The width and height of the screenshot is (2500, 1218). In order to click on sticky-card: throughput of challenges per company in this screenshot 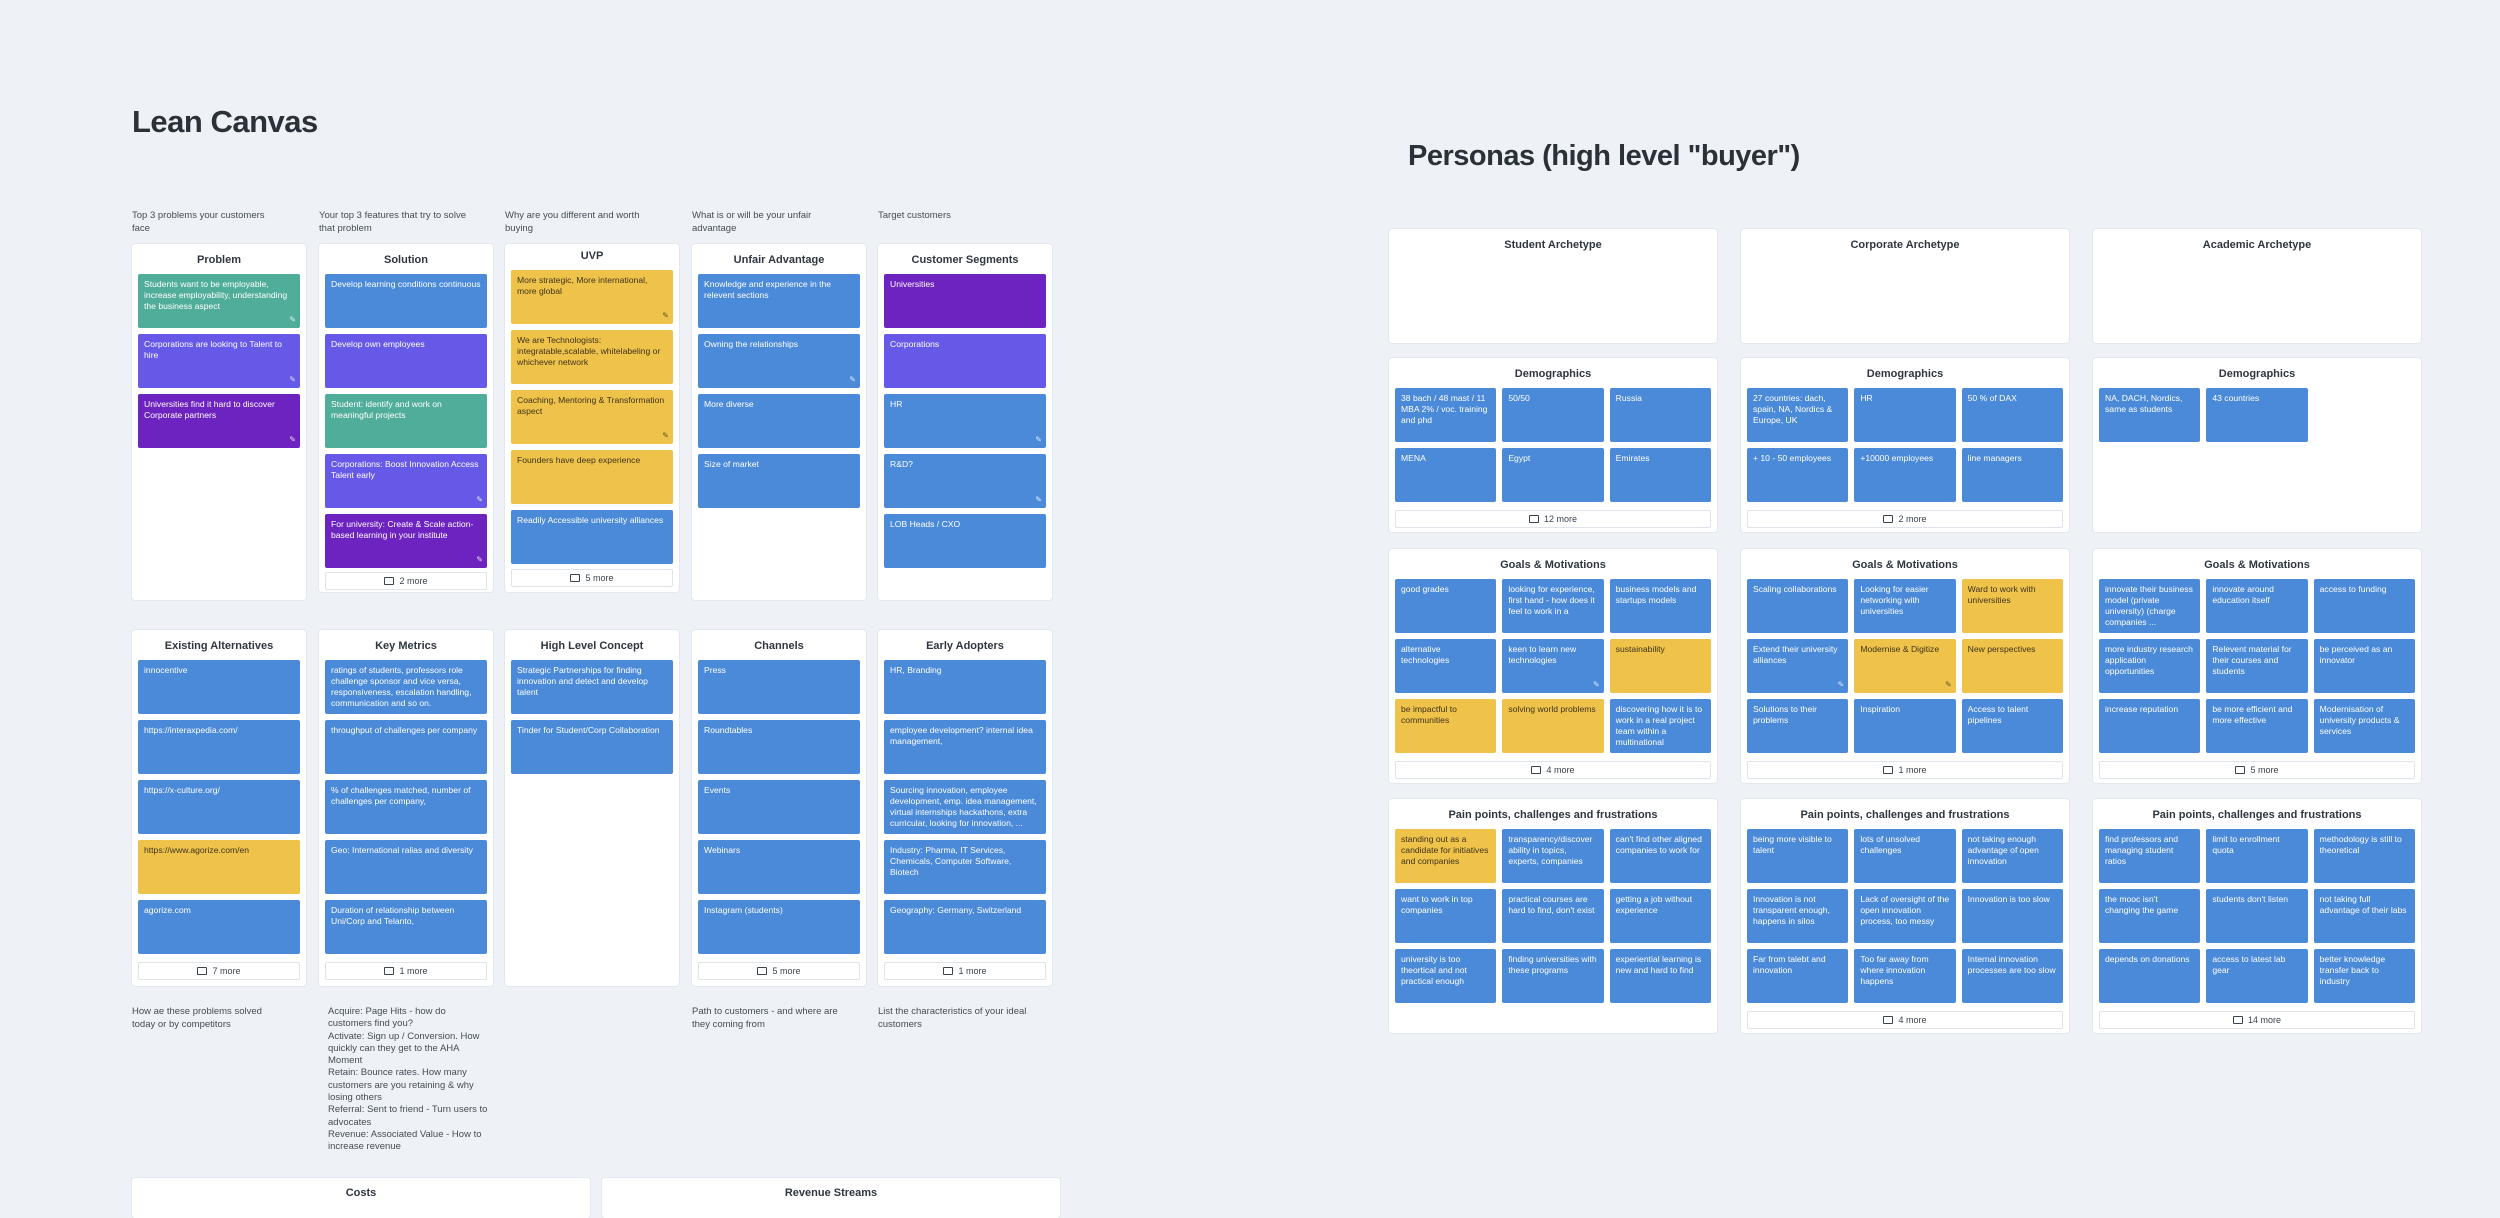, I will do `click(406, 747)`.